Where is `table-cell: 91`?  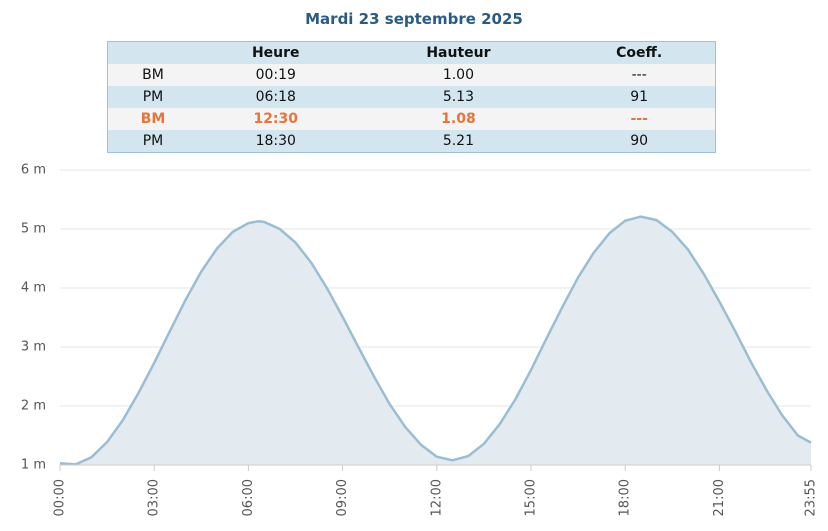
table-cell: 91 is located at coordinates (639, 97).